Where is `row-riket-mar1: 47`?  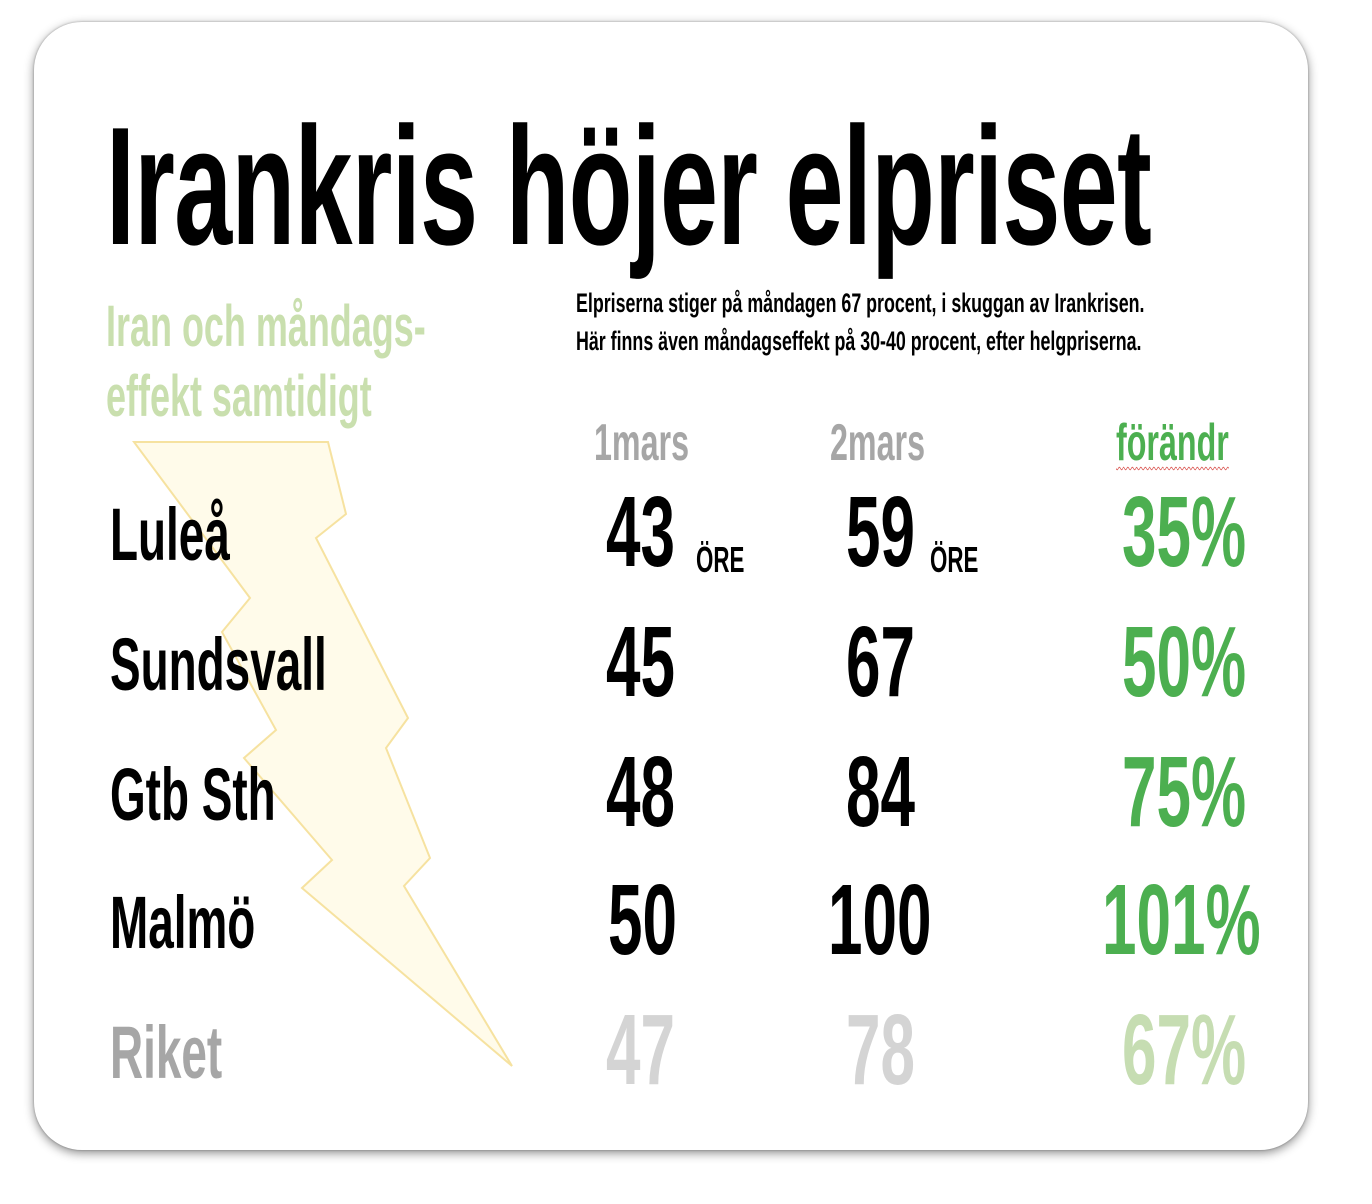 row-riket-mar1: 47 is located at coordinates (640, 1050).